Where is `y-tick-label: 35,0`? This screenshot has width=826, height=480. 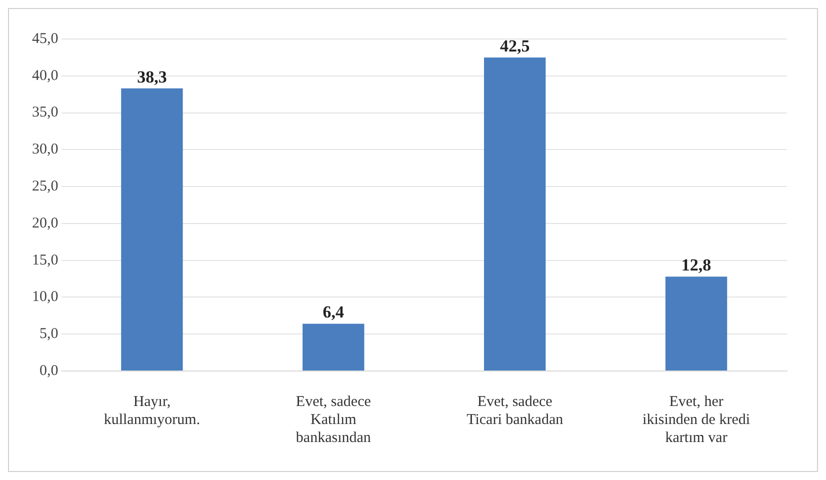
y-tick-label: 35,0 is located at coordinates (45, 112).